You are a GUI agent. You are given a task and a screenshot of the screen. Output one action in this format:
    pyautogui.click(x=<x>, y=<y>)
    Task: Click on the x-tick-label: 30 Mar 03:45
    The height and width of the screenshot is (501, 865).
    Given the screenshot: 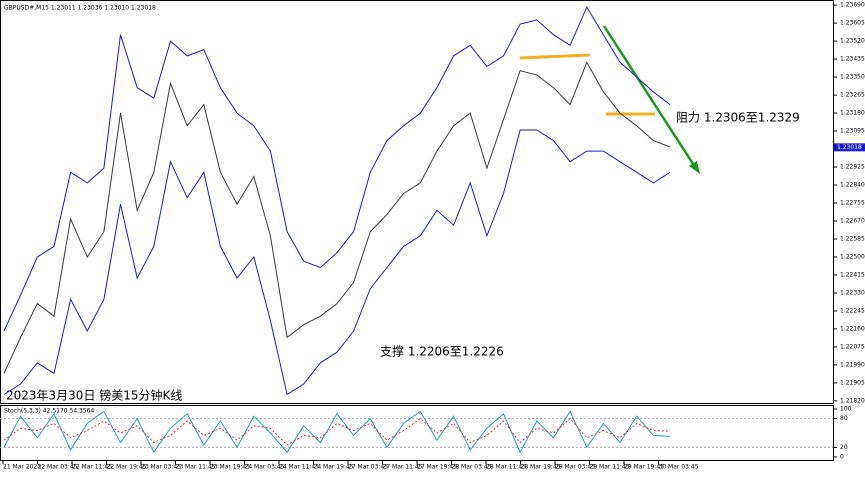 What is the action you would take?
    pyautogui.click(x=679, y=467)
    